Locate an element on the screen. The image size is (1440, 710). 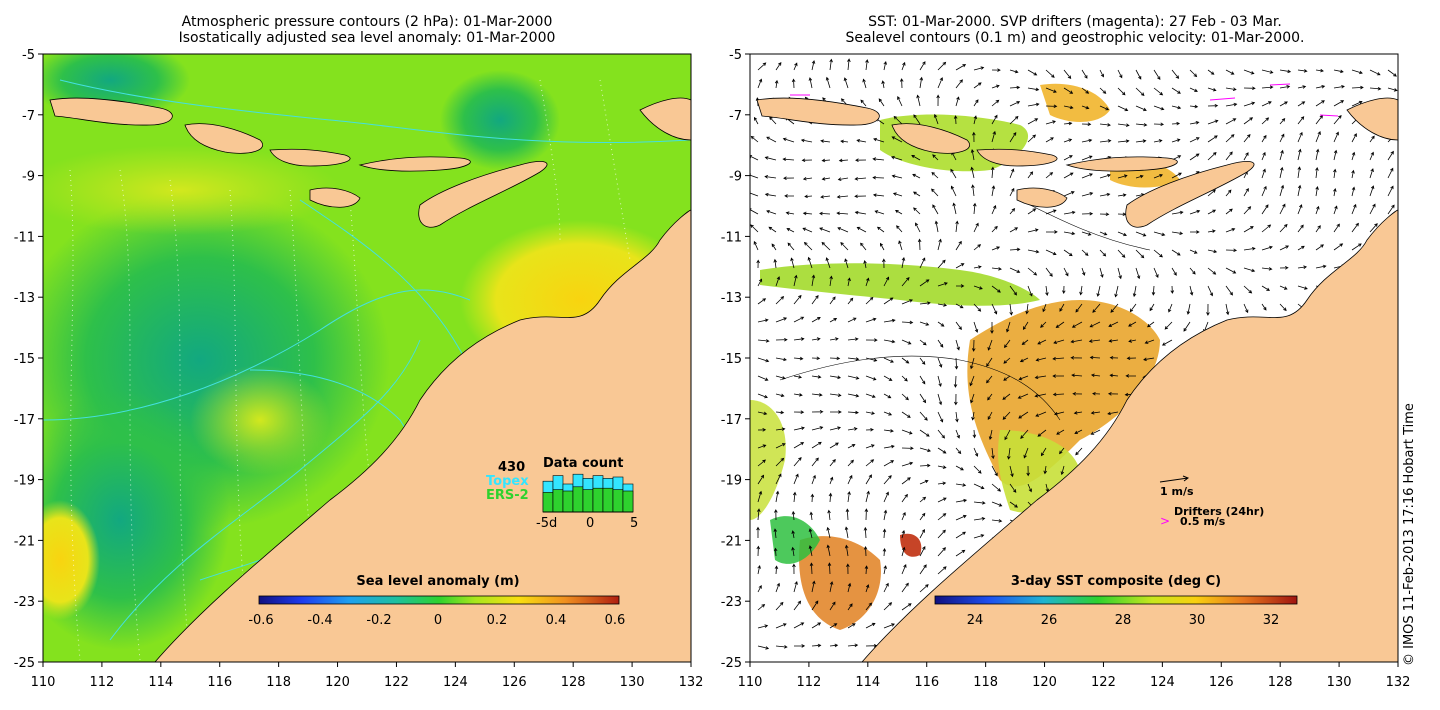
sla-tick: 0.6 is located at coordinates (615, 620).